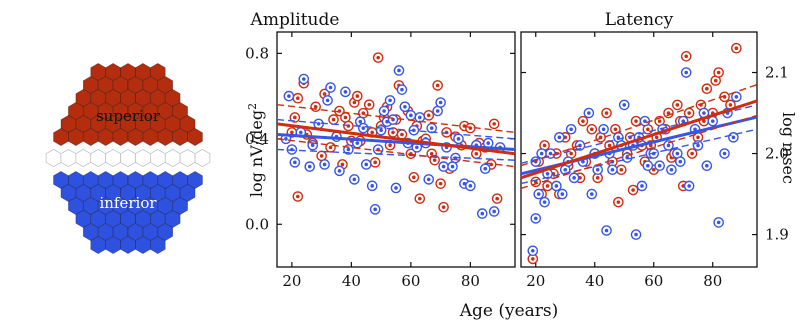 The image size is (807, 320). What do you see at coordinates (180, 206) in the screenshot?
I see `hex-cell-inferior` at bounding box center [180, 206].